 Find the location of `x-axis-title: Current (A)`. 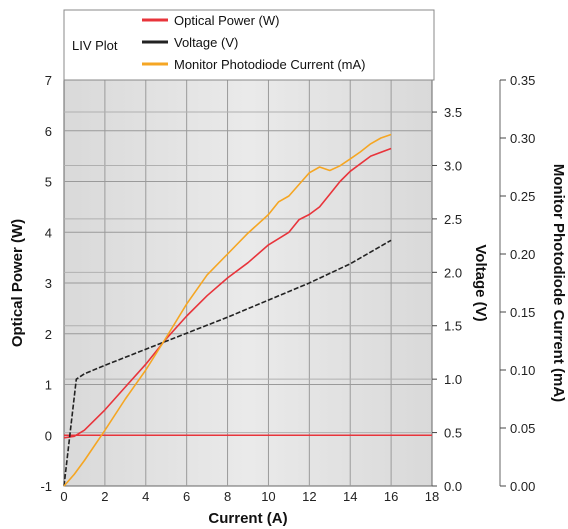

x-axis-title: Current (A) is located at coordinates (247, 518).